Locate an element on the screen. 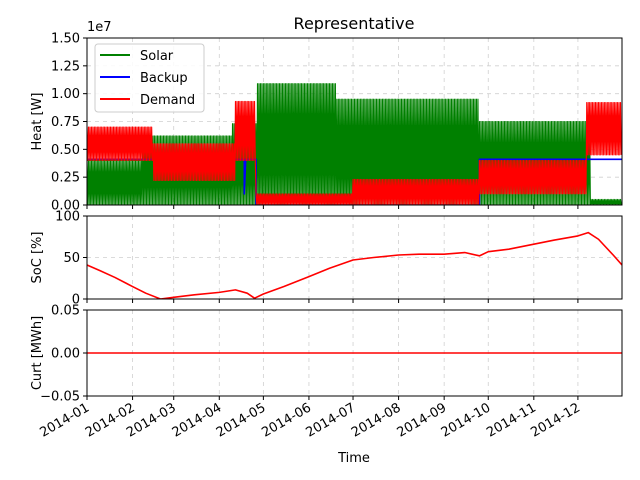  y-tick-label: 1.00 is located at coordinates (65, 94).